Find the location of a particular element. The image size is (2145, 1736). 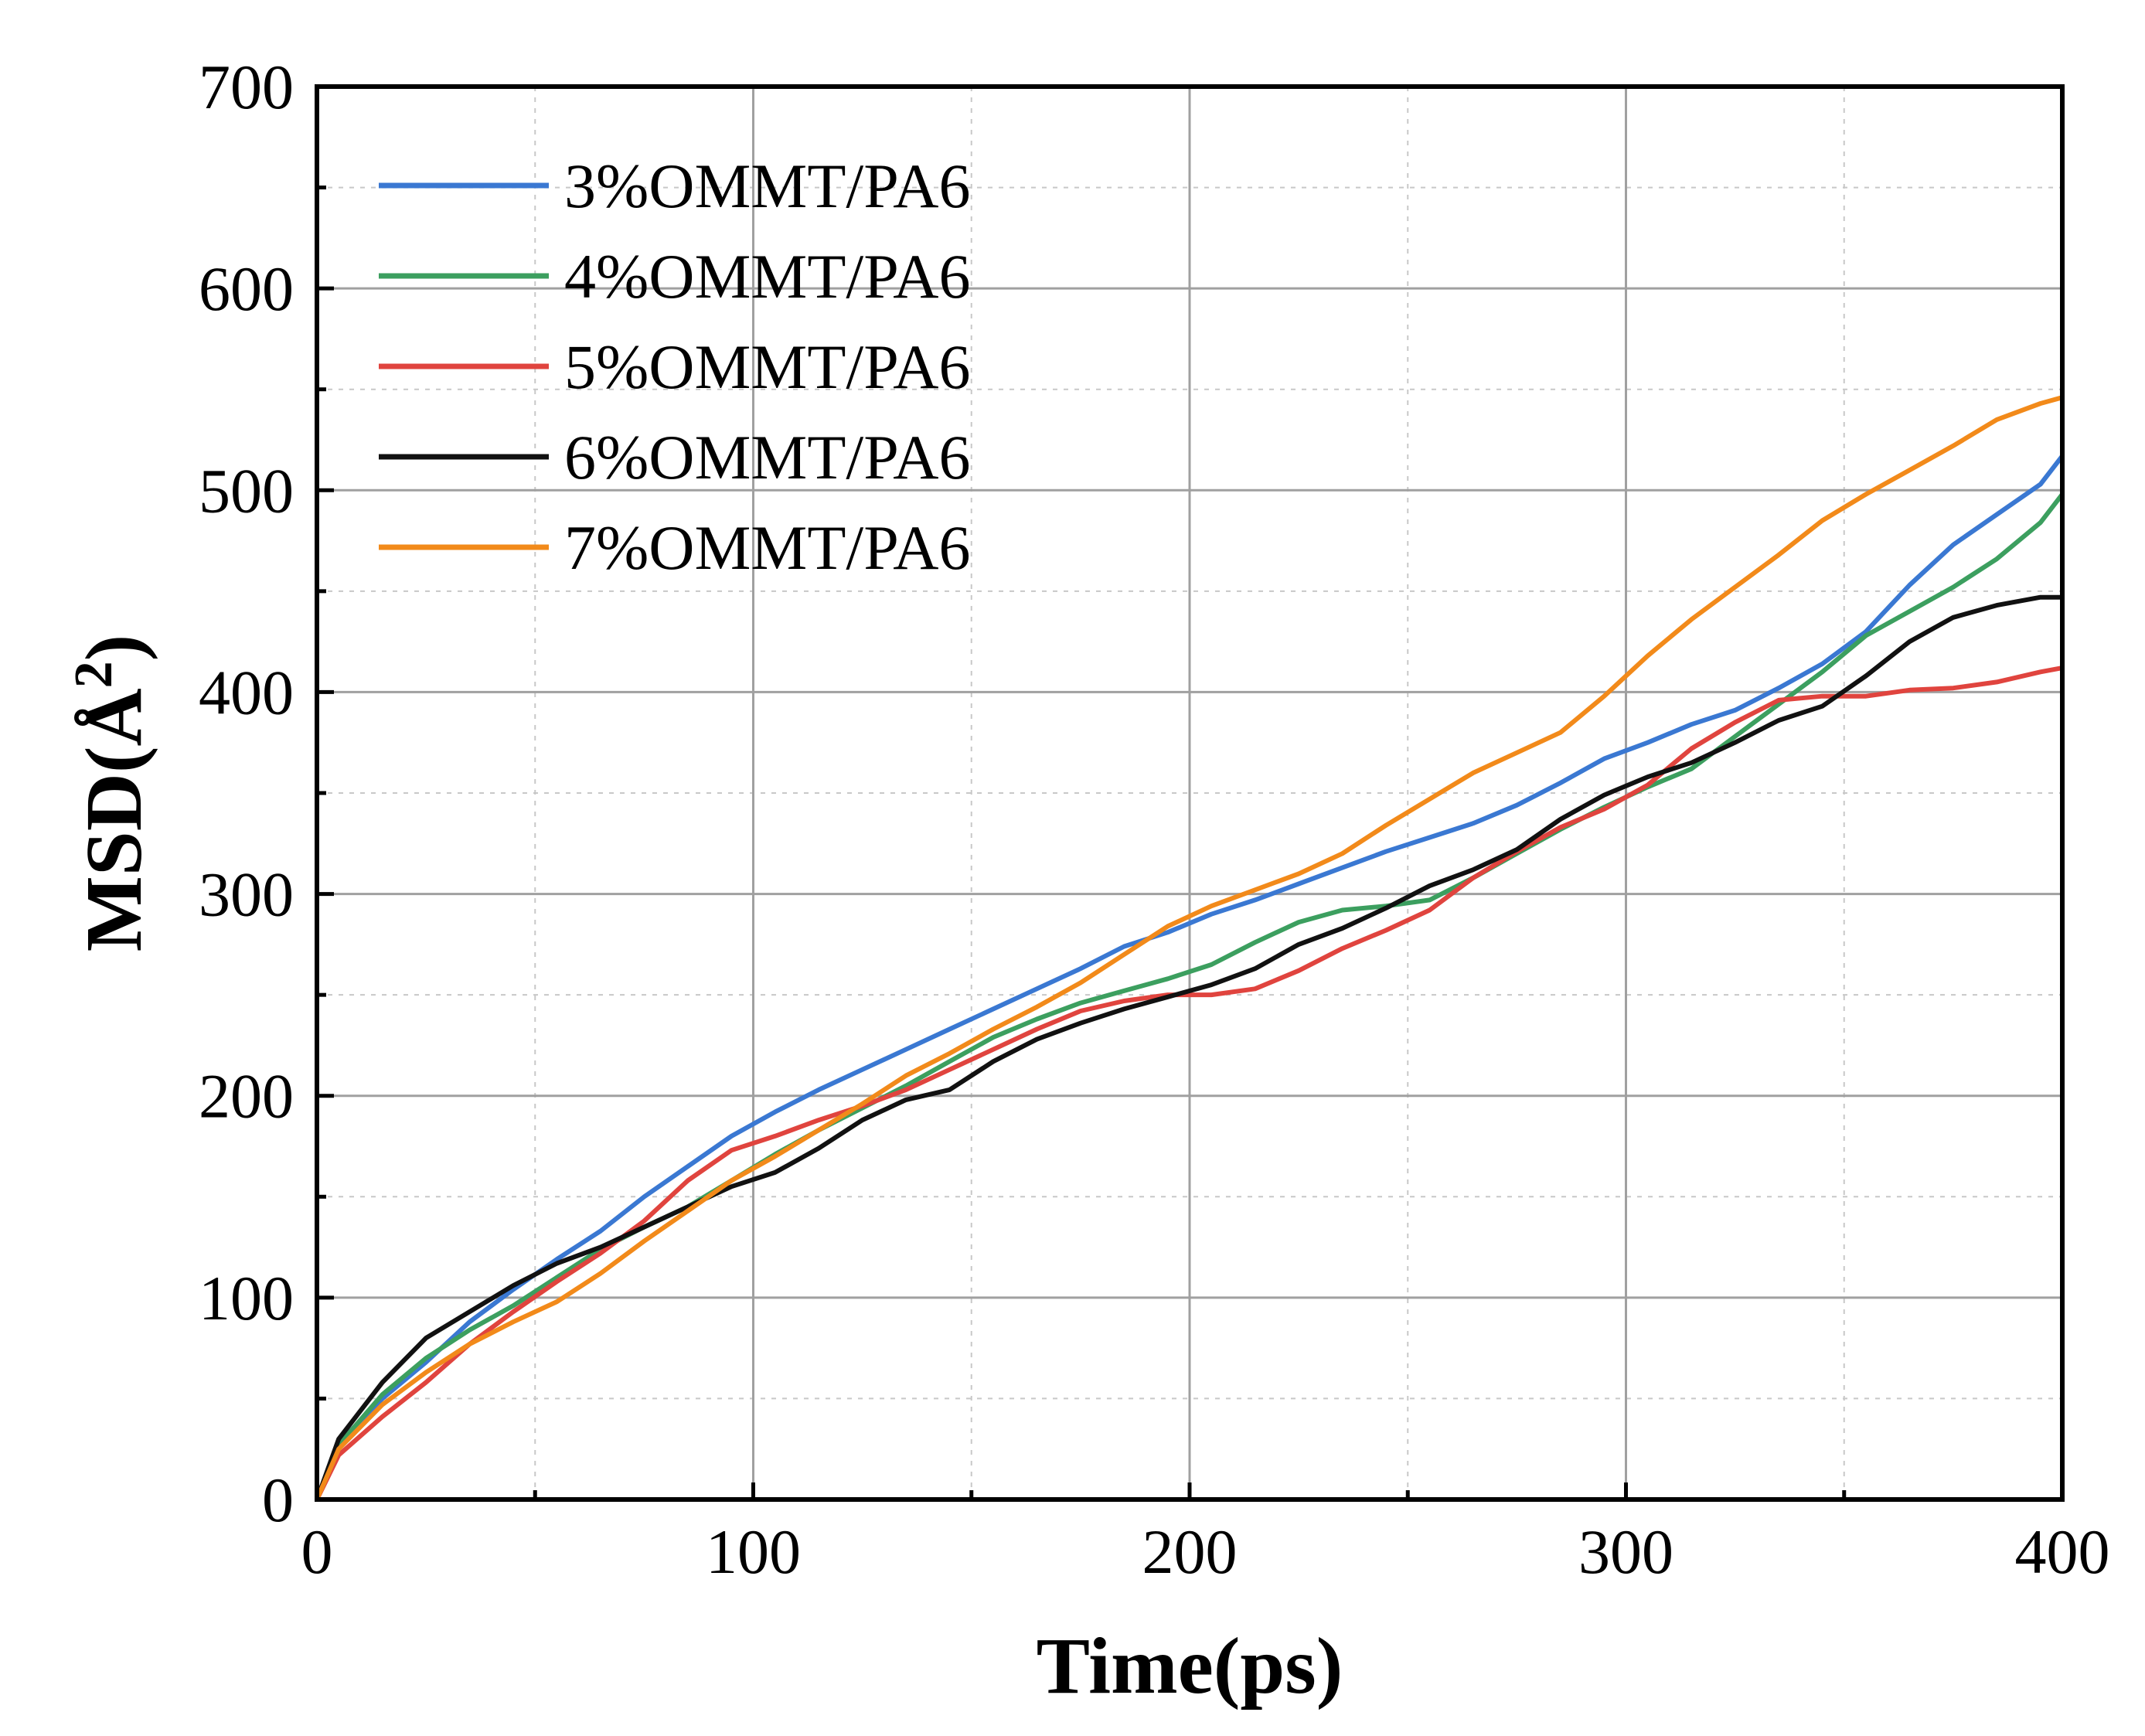

y-axis-title-superscript: 2 is located at coordinates (94, 674).